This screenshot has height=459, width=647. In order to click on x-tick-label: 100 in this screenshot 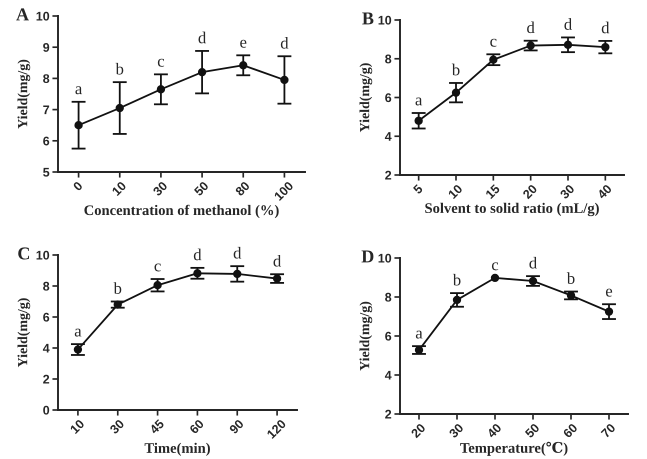, I will do `click(284, 191)`.